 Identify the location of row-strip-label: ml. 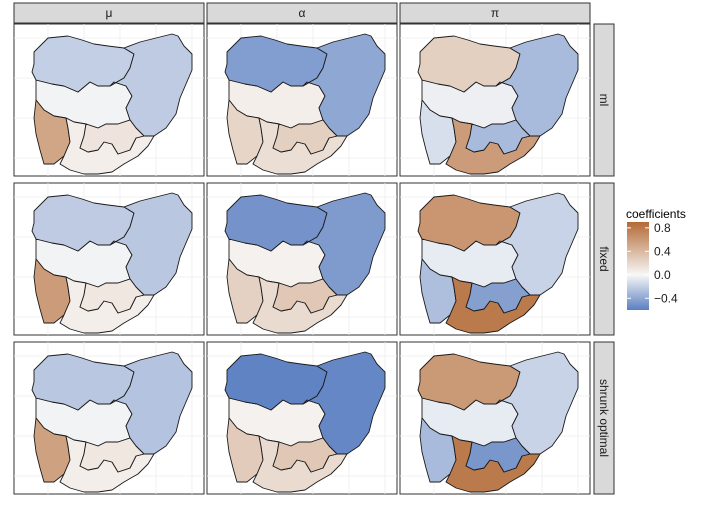
(604, 100).